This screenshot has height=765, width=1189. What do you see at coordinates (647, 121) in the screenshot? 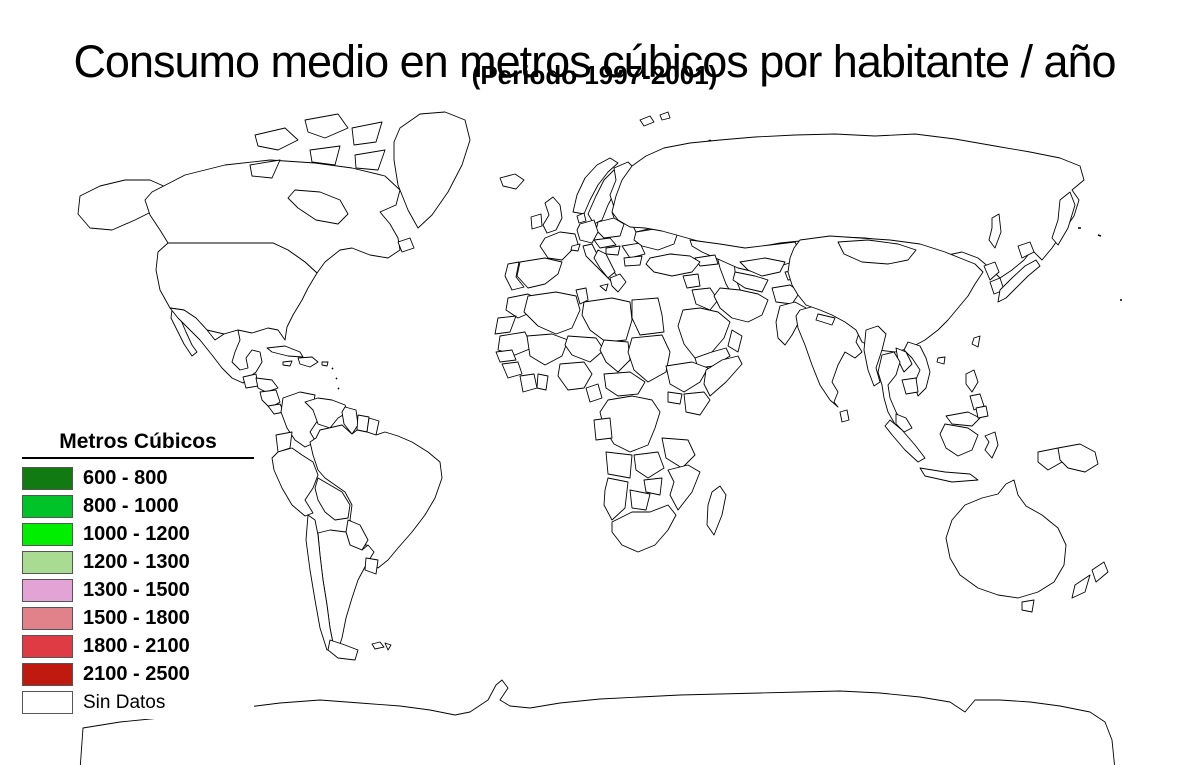
I see `region-svalbard` at bounding box center [647, 121].